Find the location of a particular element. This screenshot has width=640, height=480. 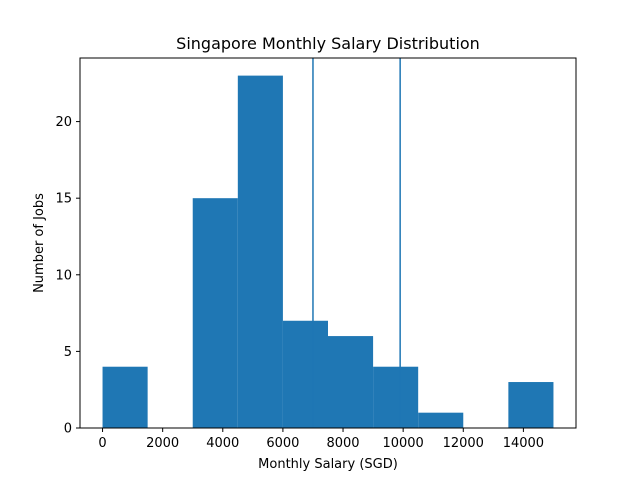

y-tick-label-2: 10 is located at coordinates (63, 275).